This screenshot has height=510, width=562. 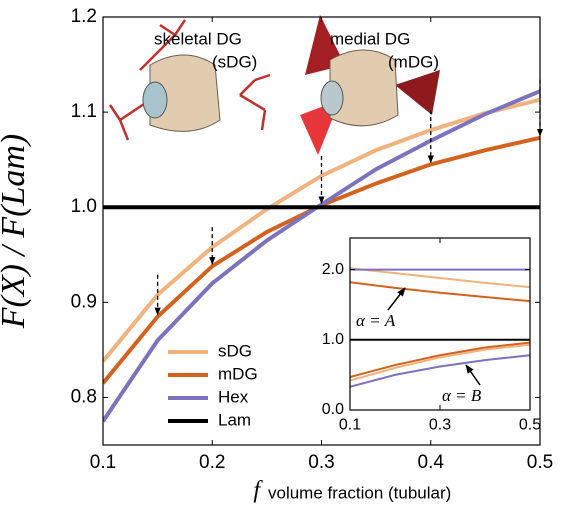 I want to click on series-group, so click(x=440, y=327).